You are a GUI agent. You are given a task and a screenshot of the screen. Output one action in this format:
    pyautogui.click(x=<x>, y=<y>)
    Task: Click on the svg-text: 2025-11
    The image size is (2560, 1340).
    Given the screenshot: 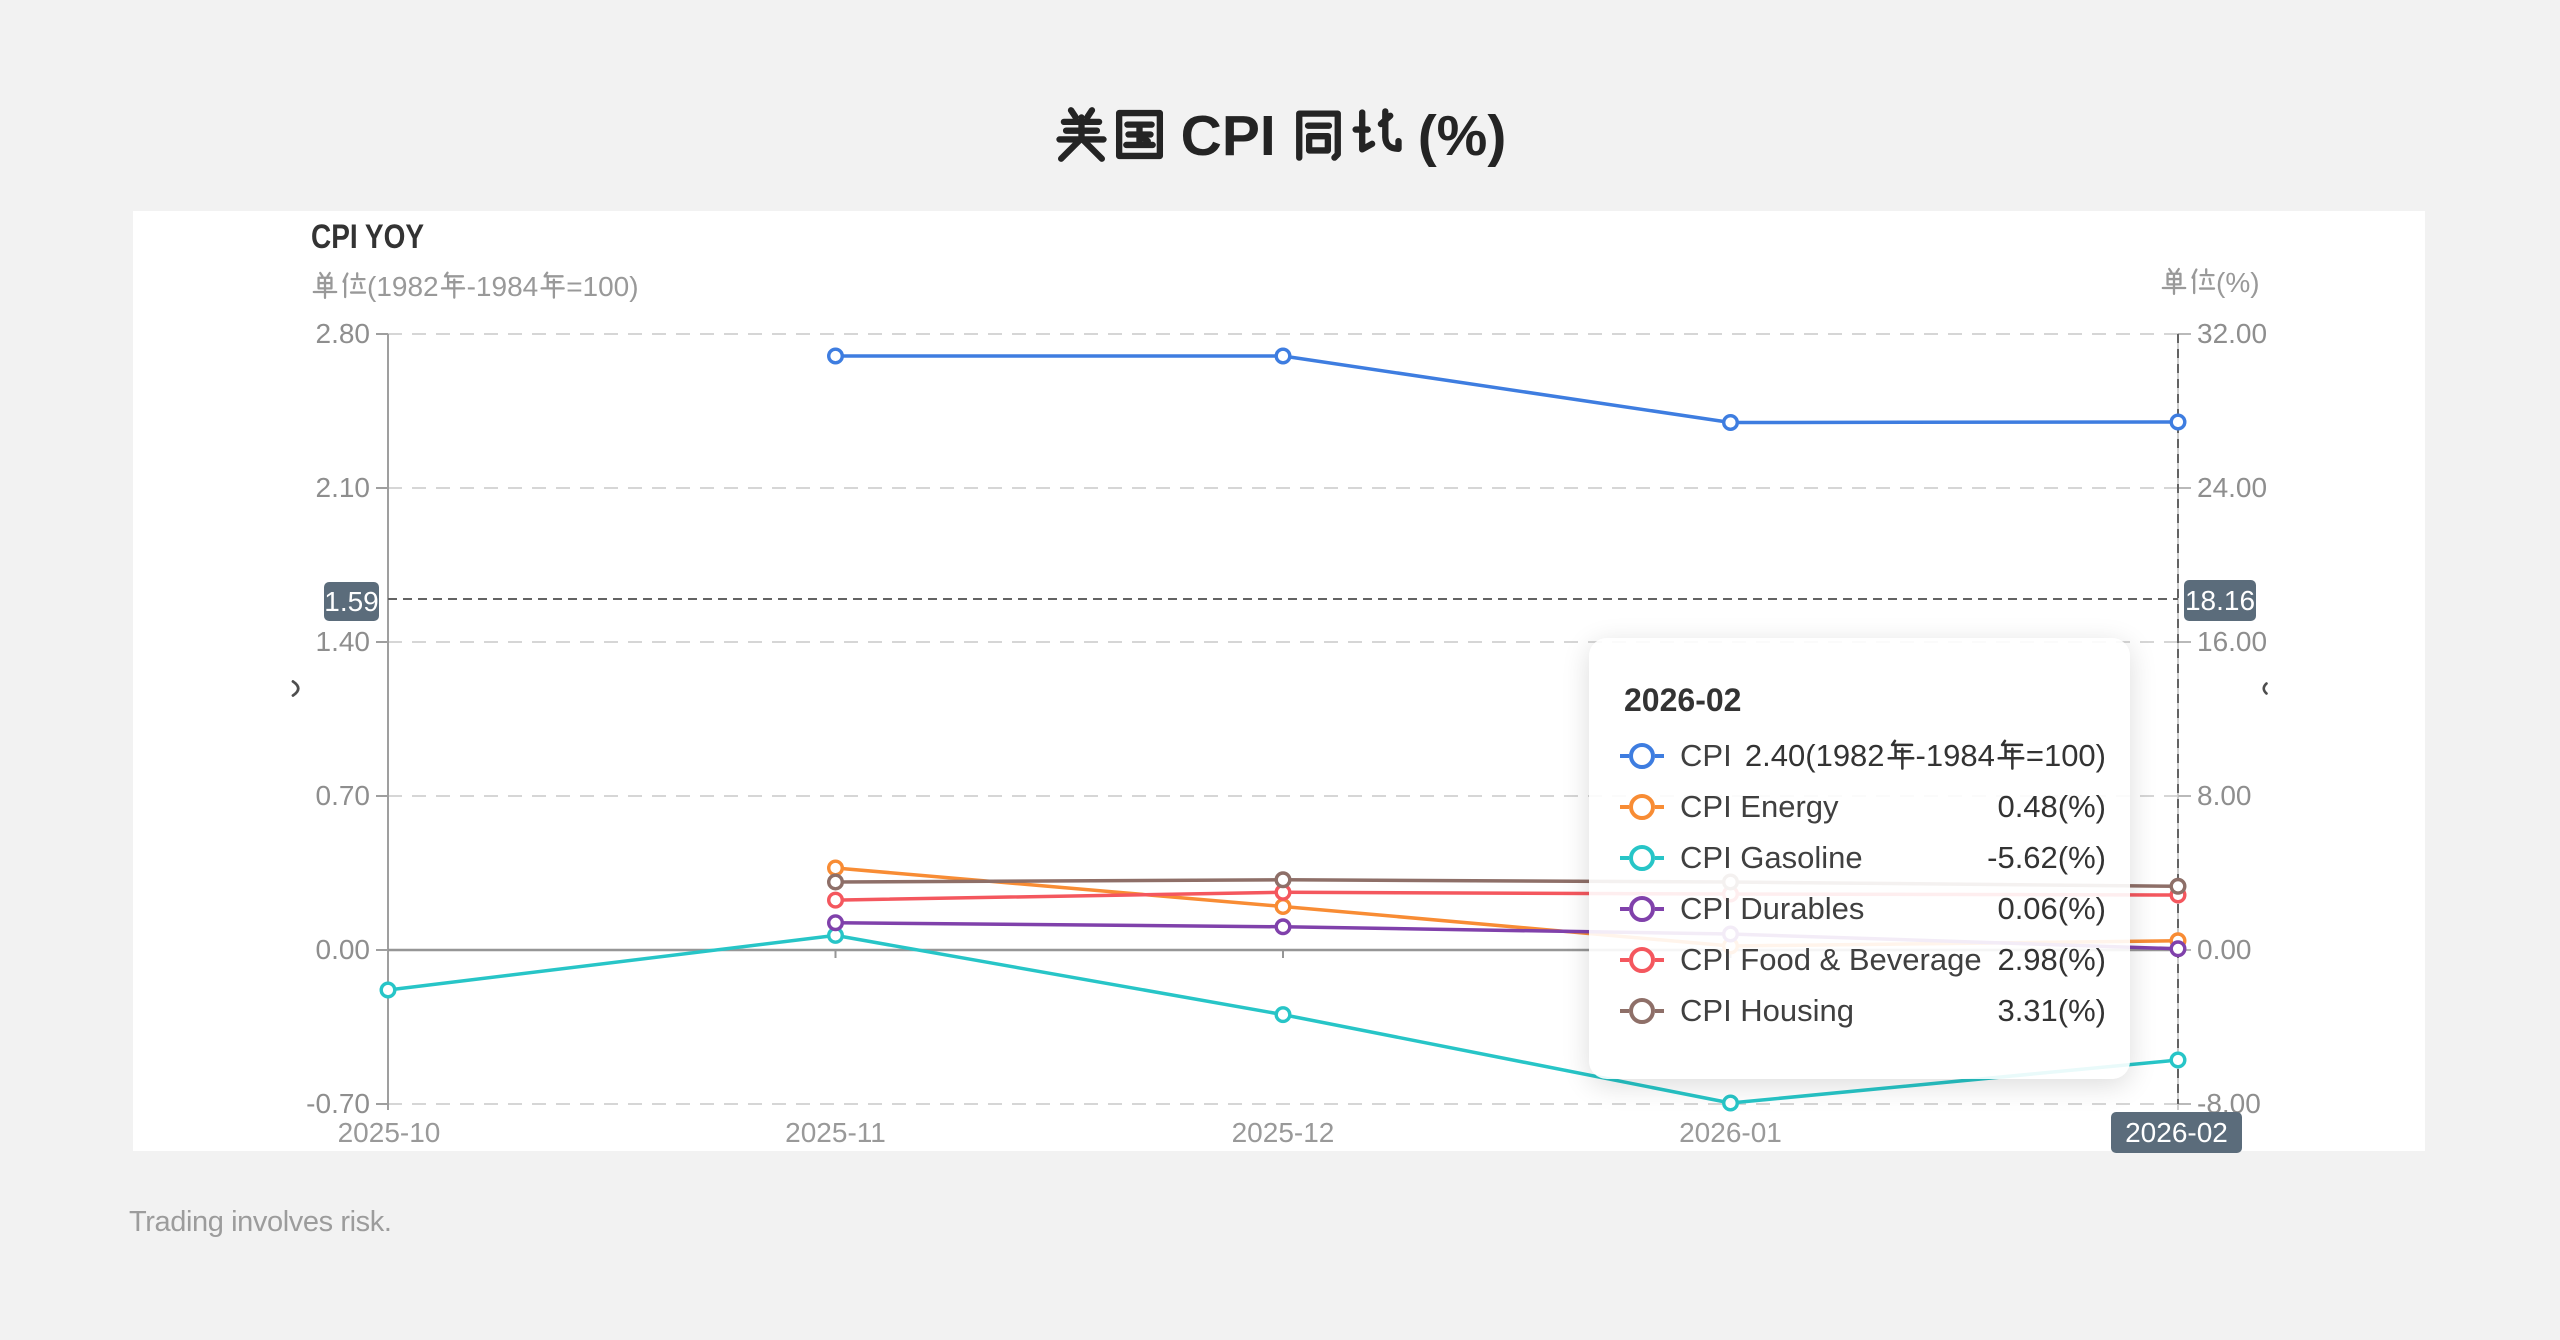 What is the action you would take?
    pyautogui.click(x=835, y=1132)
    